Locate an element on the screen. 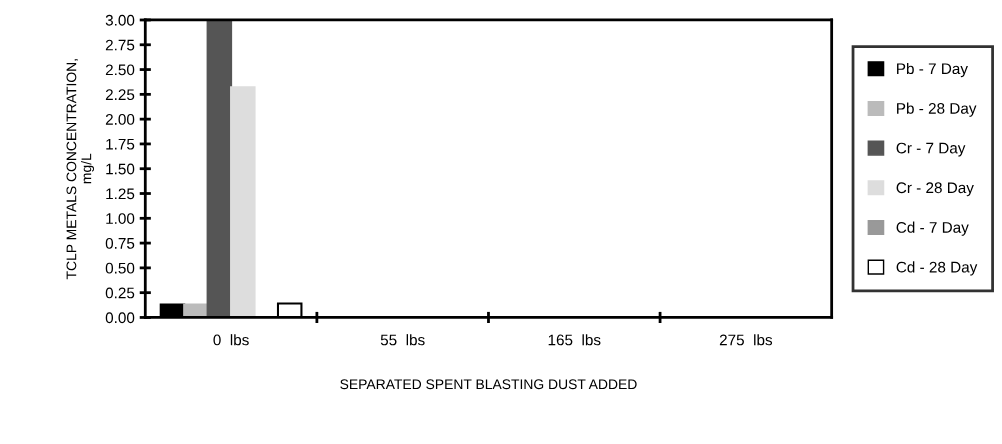 This screenshot has height=444, width=1002. x-tick-label: 55 lbs is located at coordinates (402, 340).